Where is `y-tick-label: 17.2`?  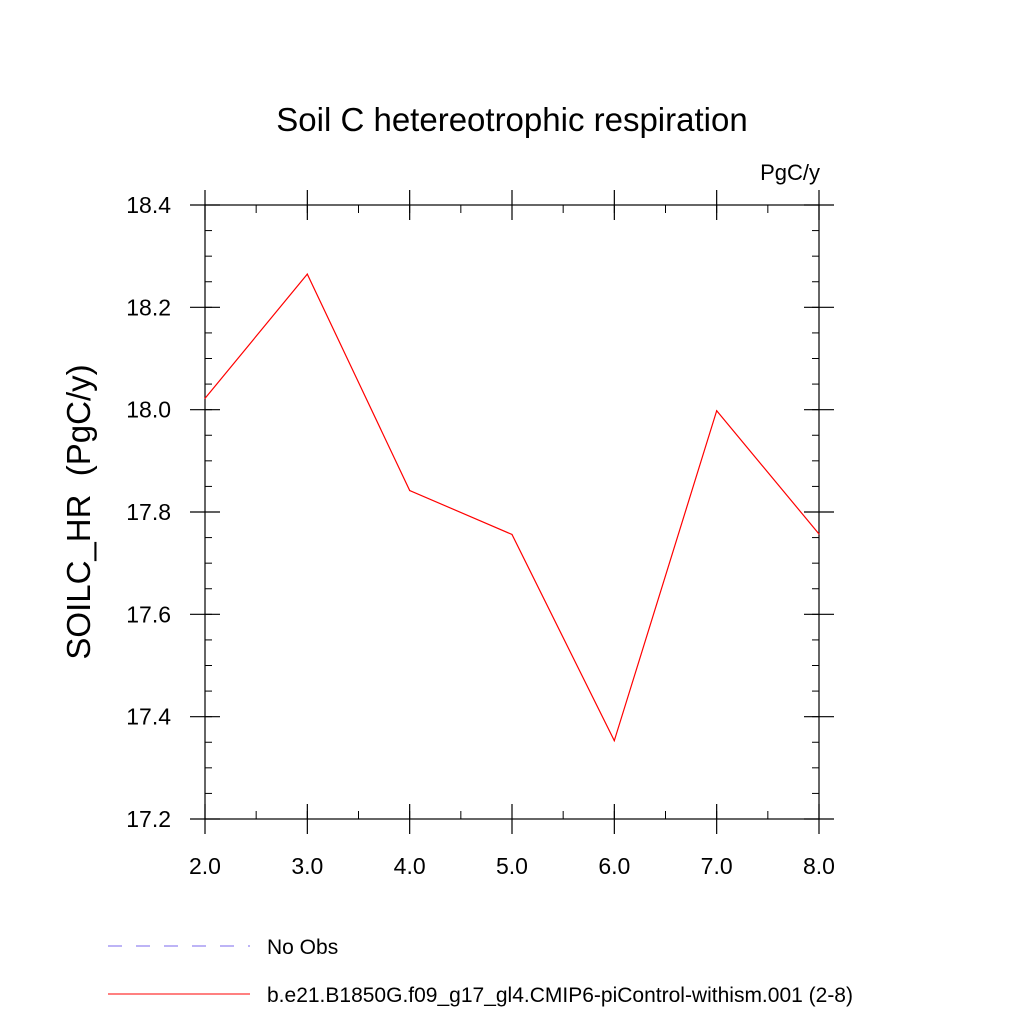
y-tick-label: 17.2 is located at coordinates (148, 819).